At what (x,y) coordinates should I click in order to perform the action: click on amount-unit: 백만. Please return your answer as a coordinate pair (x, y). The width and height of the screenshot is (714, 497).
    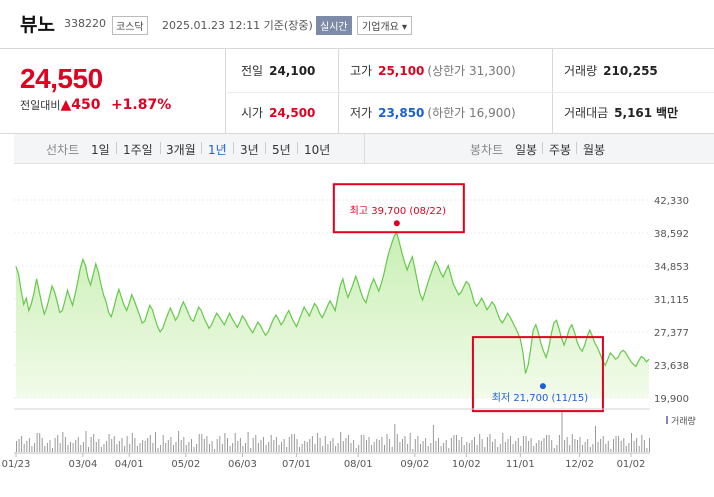
    Looking at the image, I should click on (667, 113).